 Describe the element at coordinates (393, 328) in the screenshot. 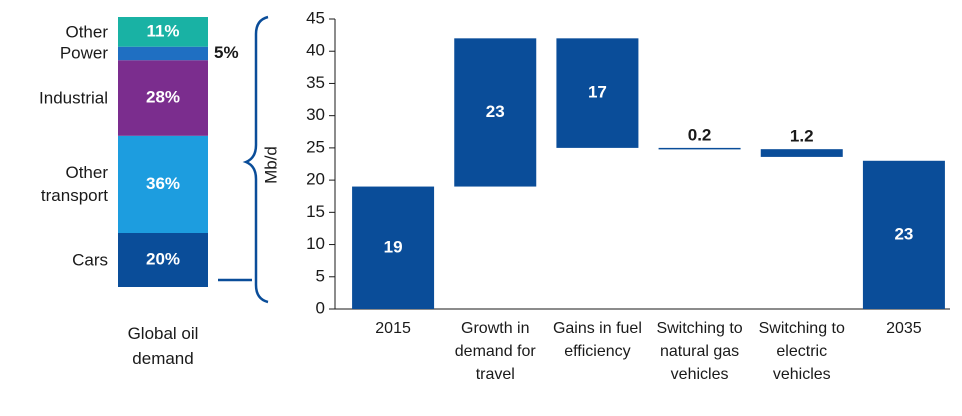

I see `x-tick-label: 2015` at that location.